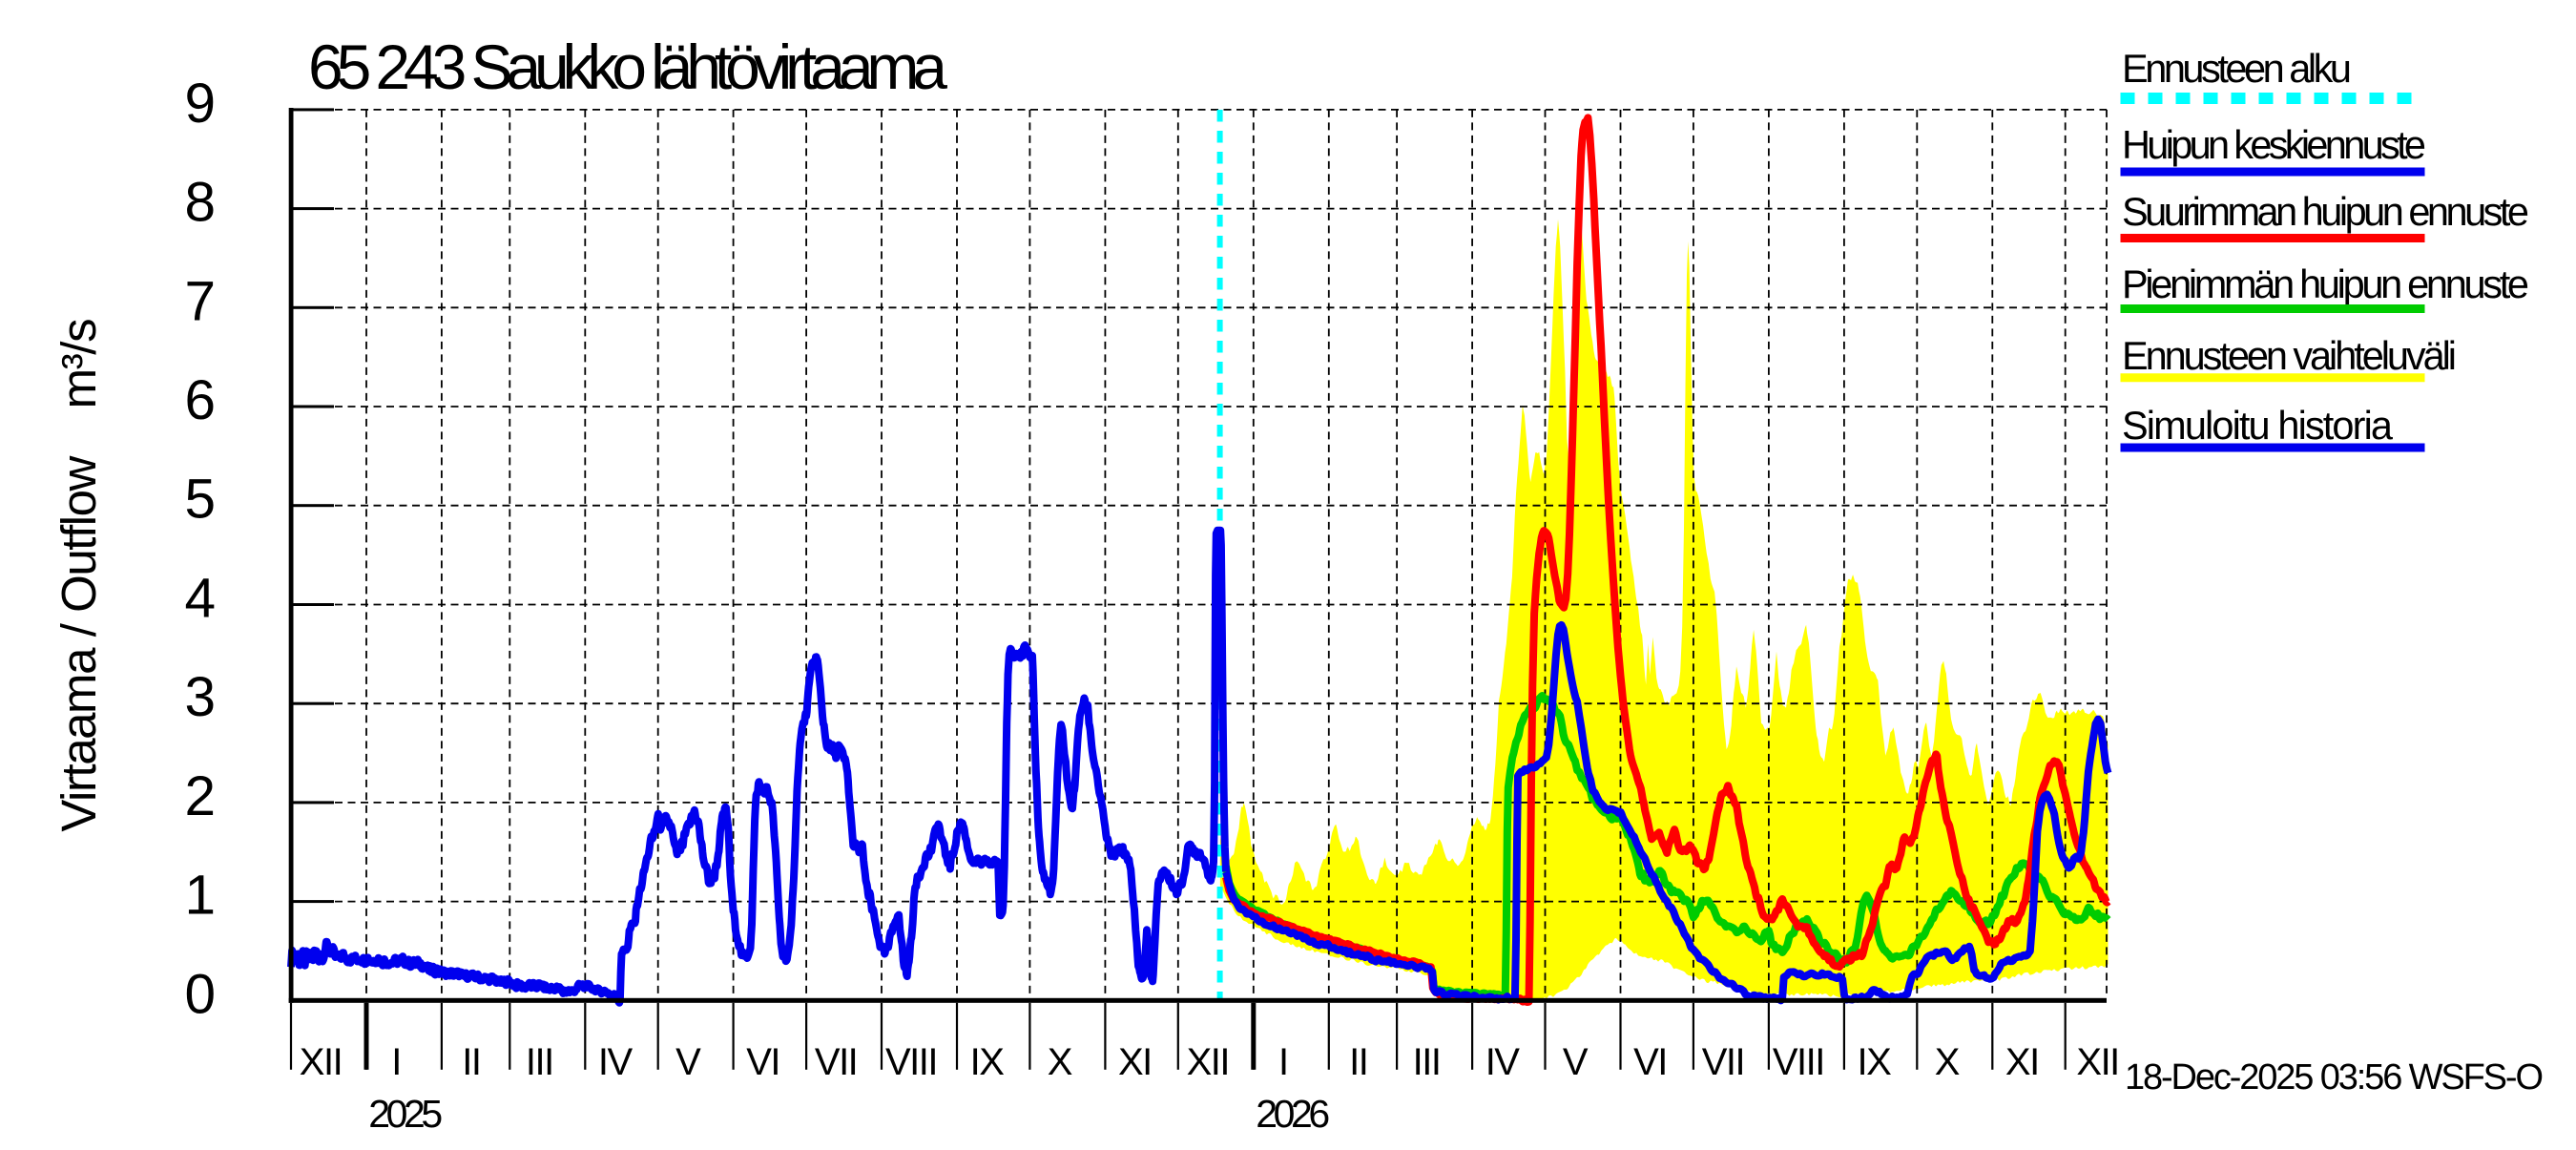  Describe the element at coordinates (2325, 211) in the screenshot. I see `svg-text: Suurimman huipun ennuste` at that location.